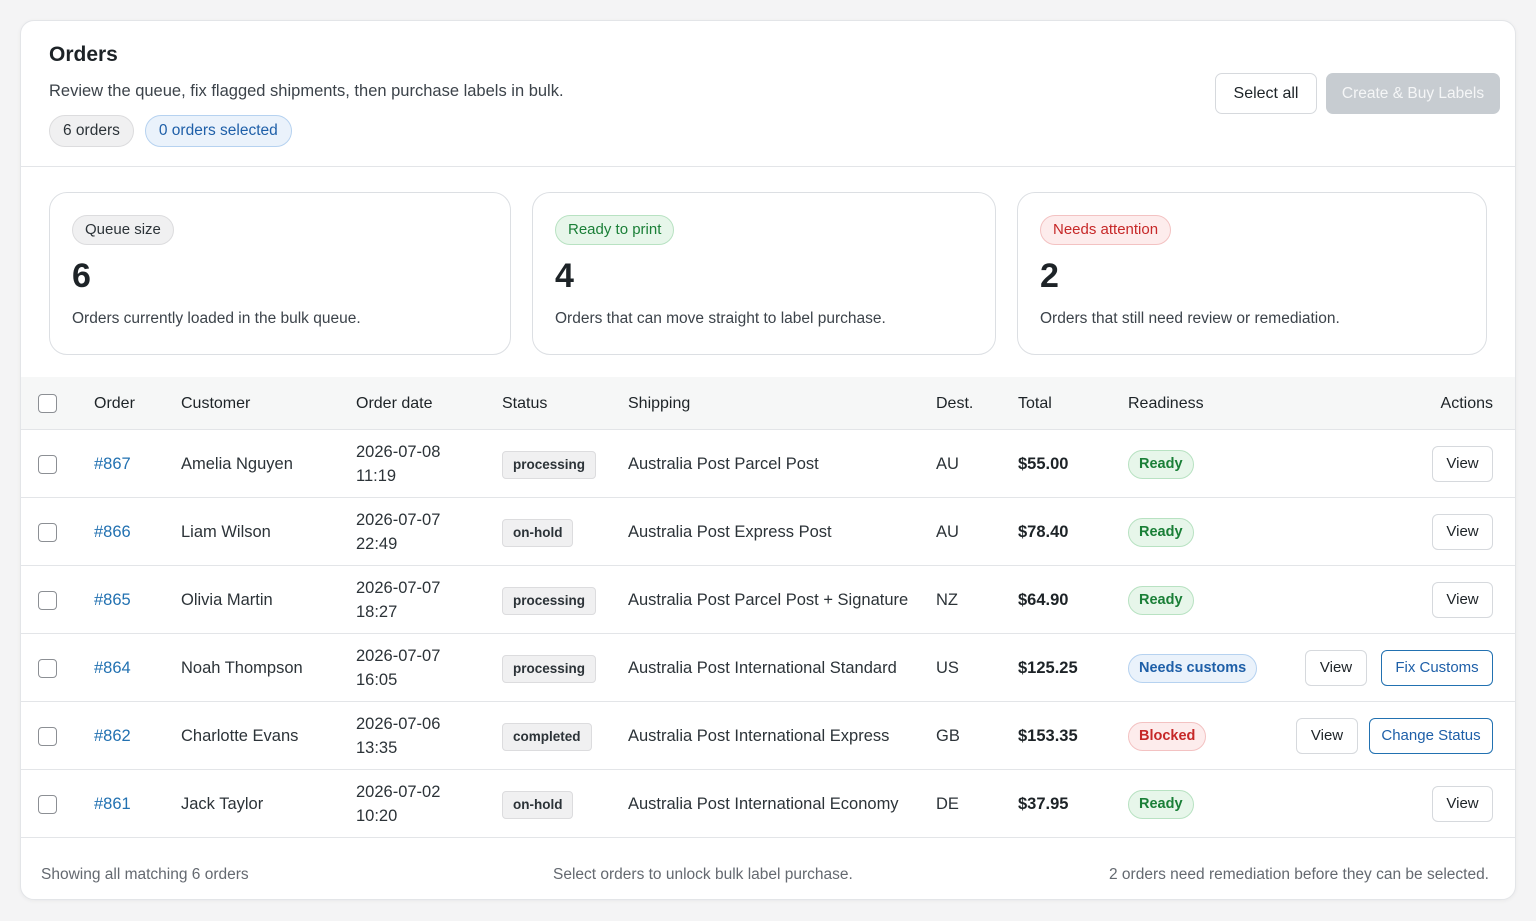 Image resolution: width=1536 pixels, height=921 pixels. What do you see at coordinates (398, 600) in the screenshot?
I see `order-date: 2026-07-07 18:27` at bounding box center [398, 600].